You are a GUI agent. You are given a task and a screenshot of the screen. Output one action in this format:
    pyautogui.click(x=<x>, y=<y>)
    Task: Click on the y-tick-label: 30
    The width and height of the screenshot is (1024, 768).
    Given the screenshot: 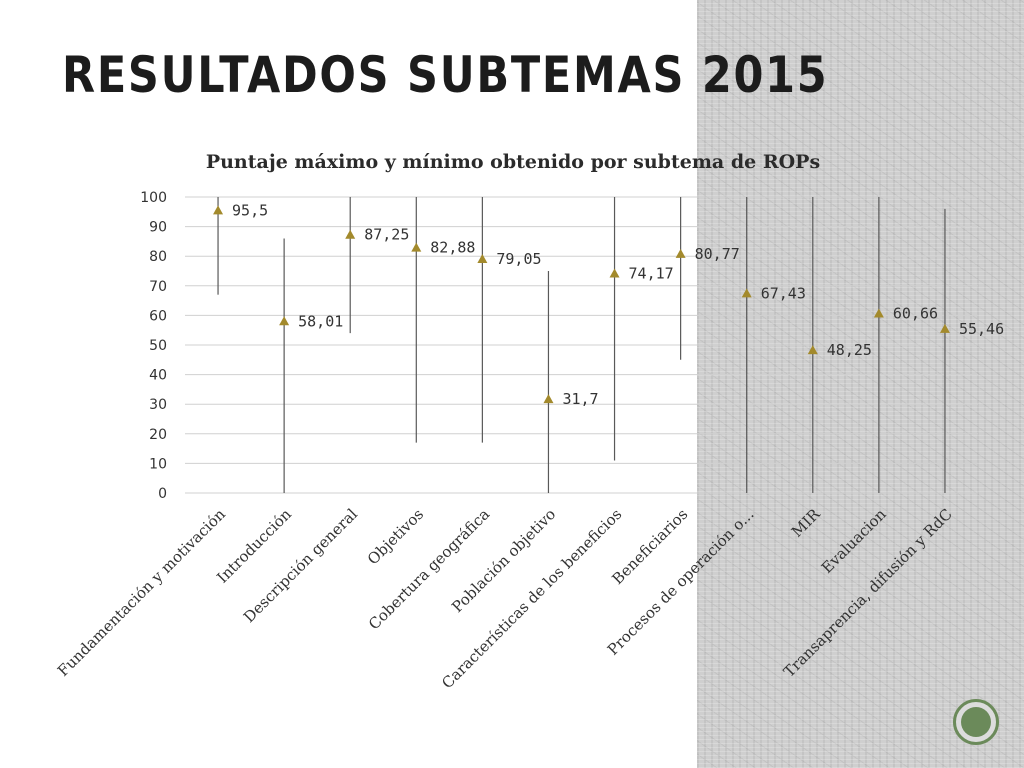 What is the action you would take?
    pyautogui.click(x=158, y=405)
    